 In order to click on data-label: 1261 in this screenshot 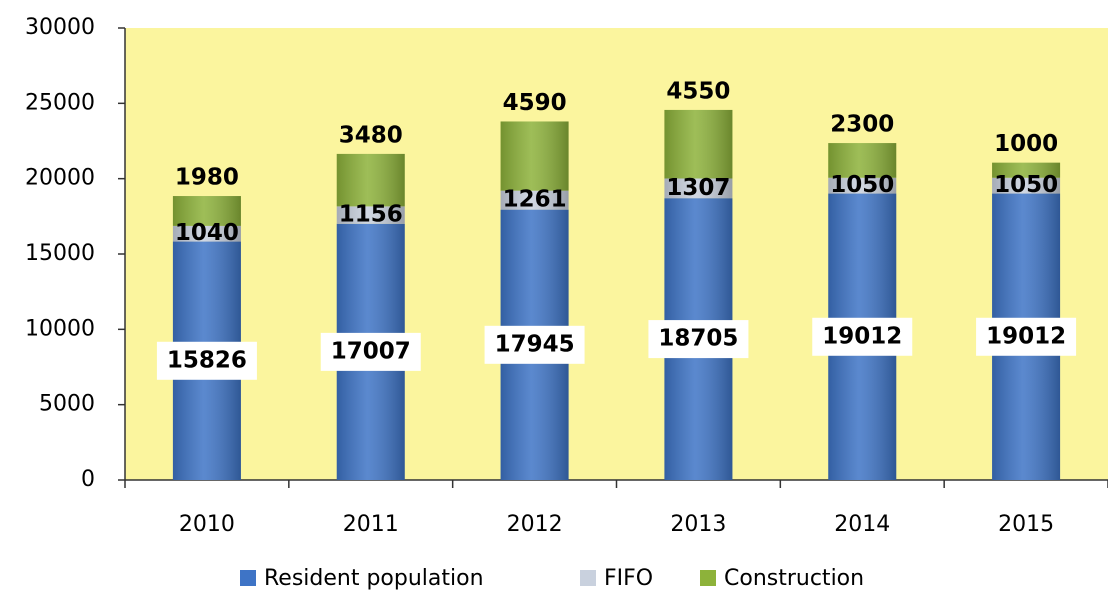, I will do `click(535, 200)`.